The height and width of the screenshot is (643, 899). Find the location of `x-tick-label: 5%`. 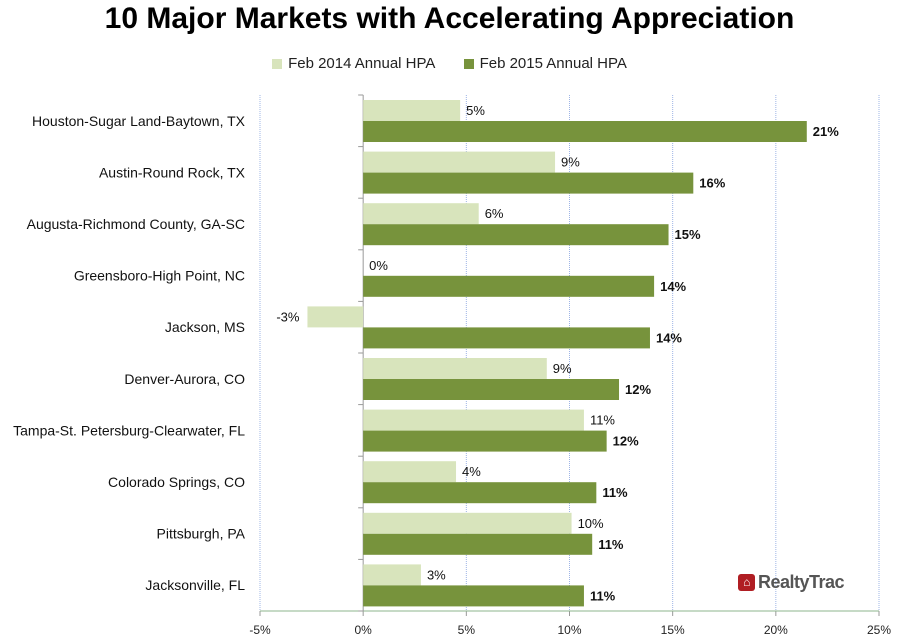

x-tick-label: 5% is located at coordinates (467, 630).